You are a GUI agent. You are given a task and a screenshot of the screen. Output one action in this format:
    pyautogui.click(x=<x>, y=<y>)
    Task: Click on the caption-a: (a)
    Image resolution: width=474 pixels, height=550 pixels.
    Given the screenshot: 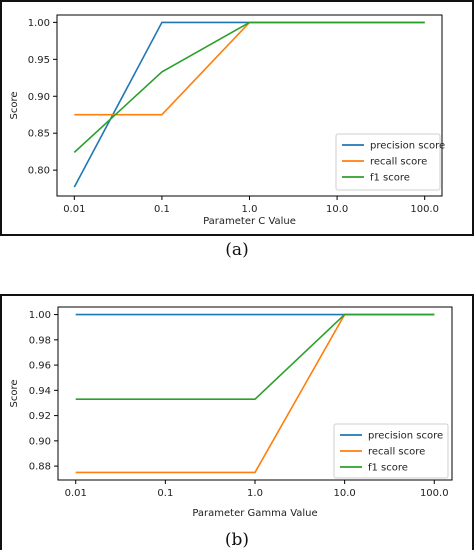 What is the action you would take?
    pyautogui.click(x=237, y=250)
    